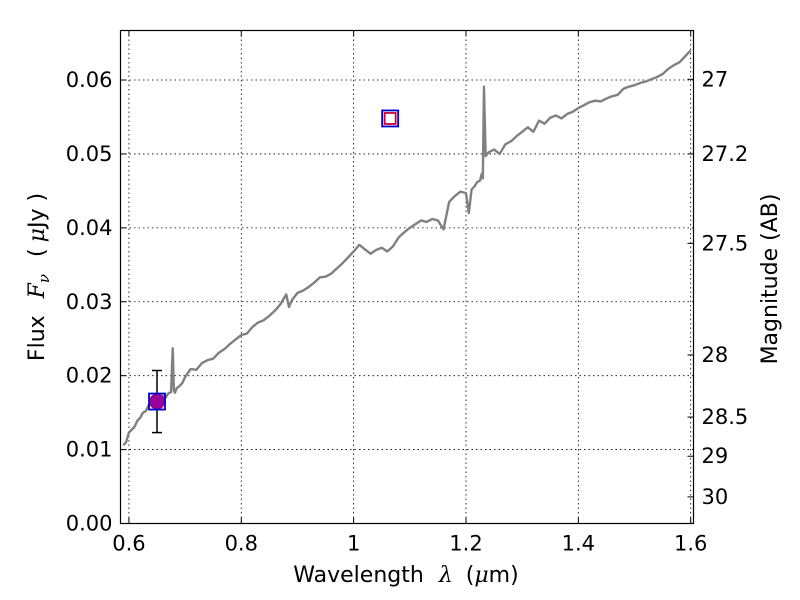  I want to click on x-tick-label: 1.2, so click(465, 544).